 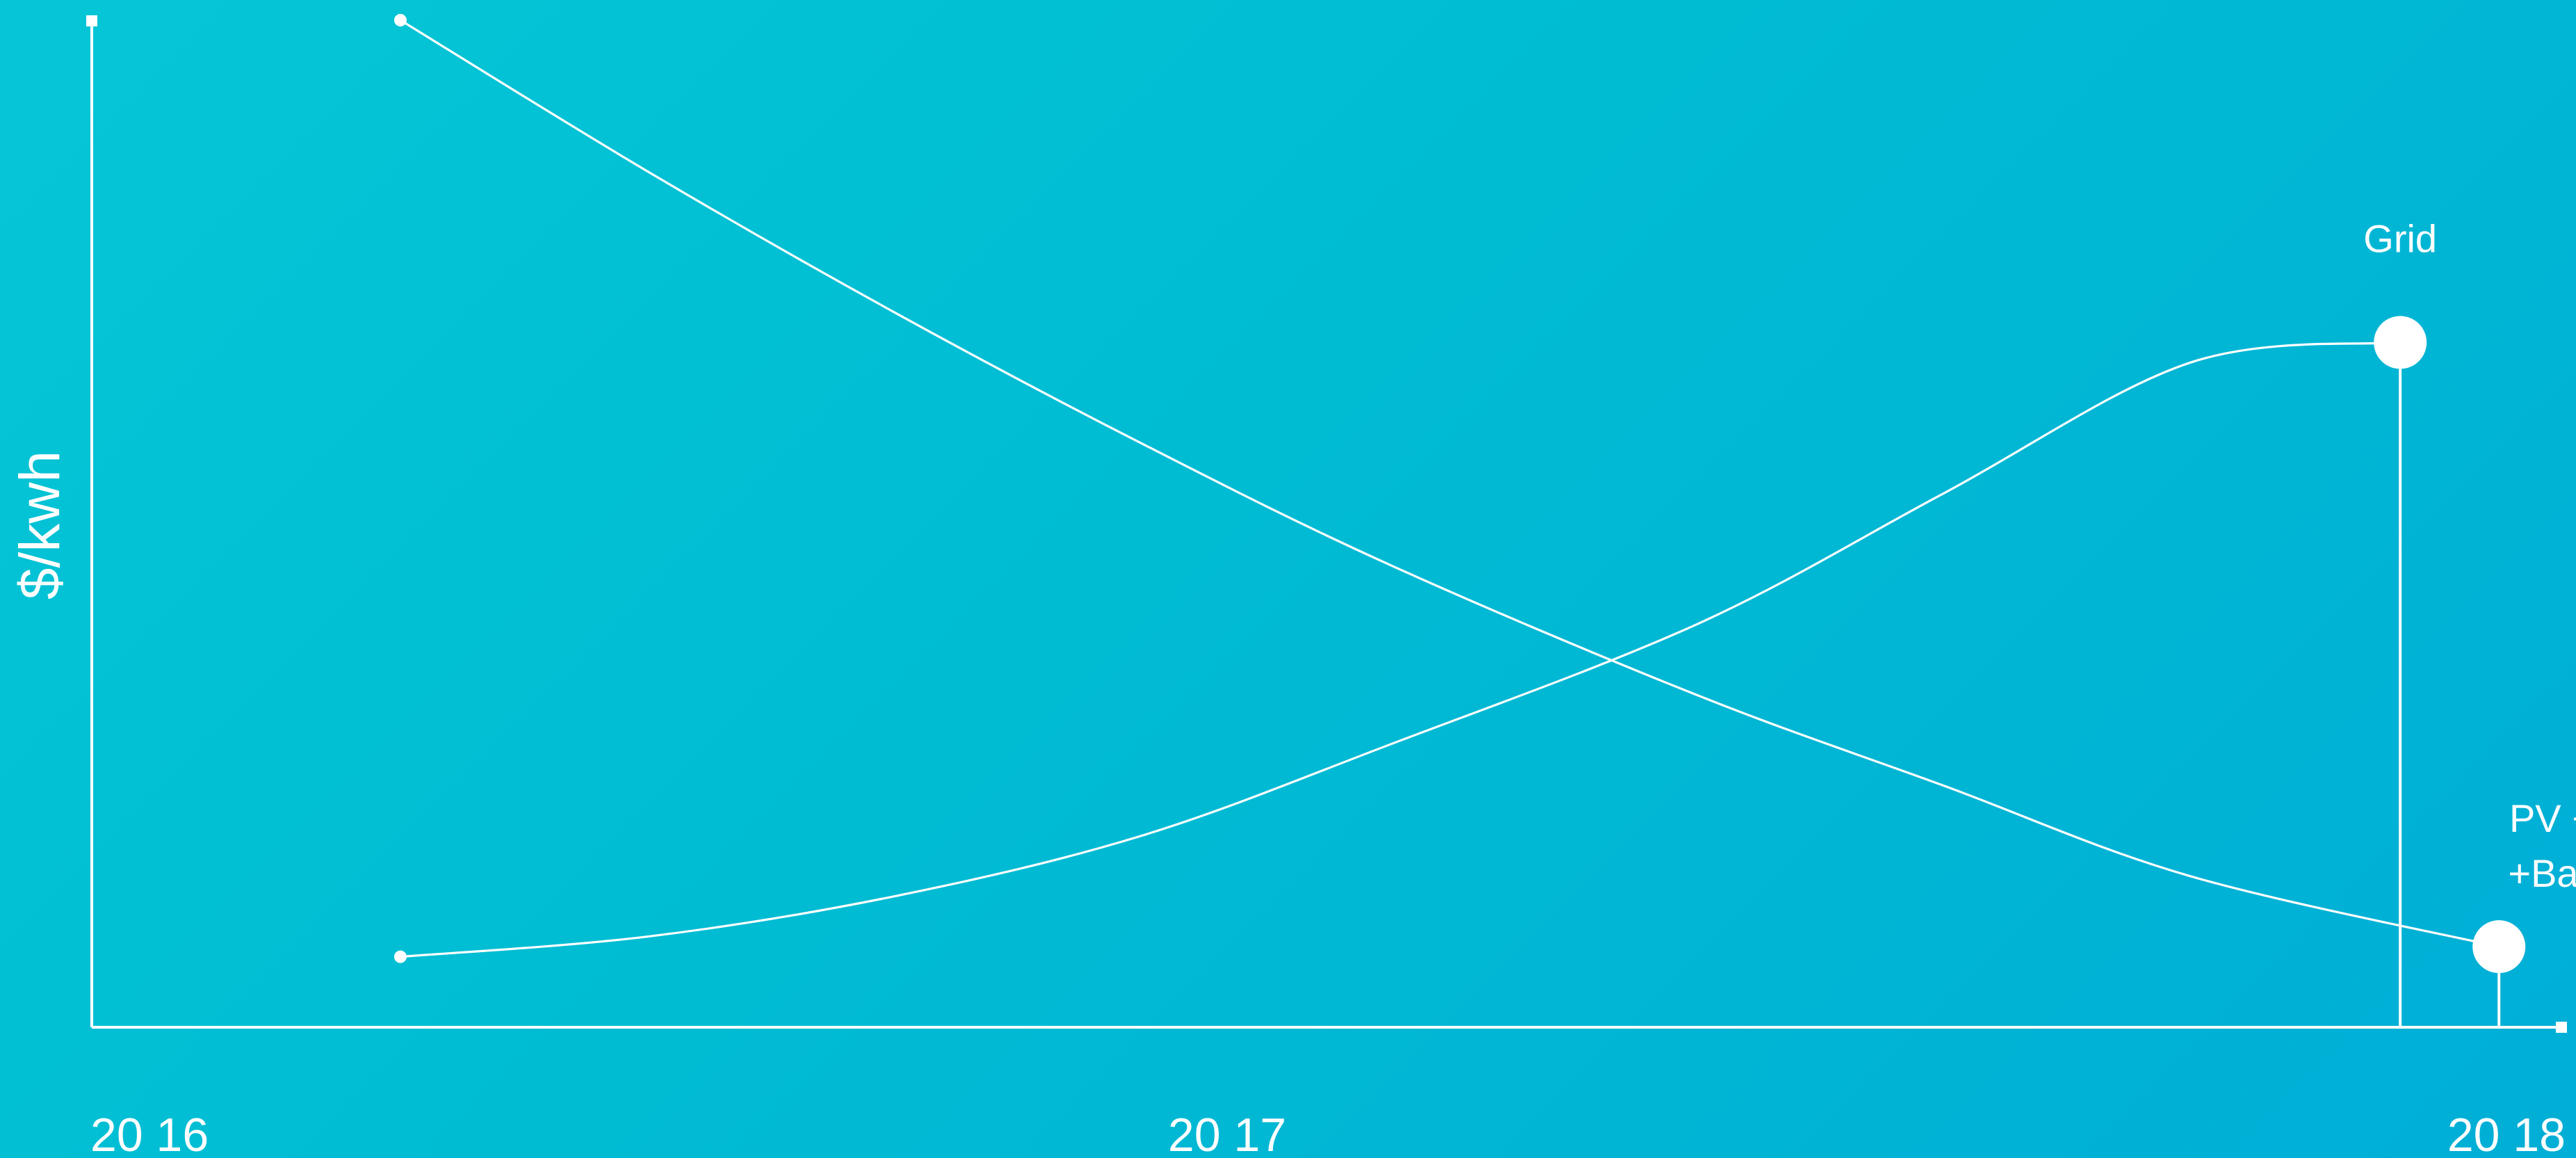 What do you see at coordinates (149, 1133) in the screenshot?
I see `x-tick-label-2016: 20 16` at bounding box center [149, 1133].